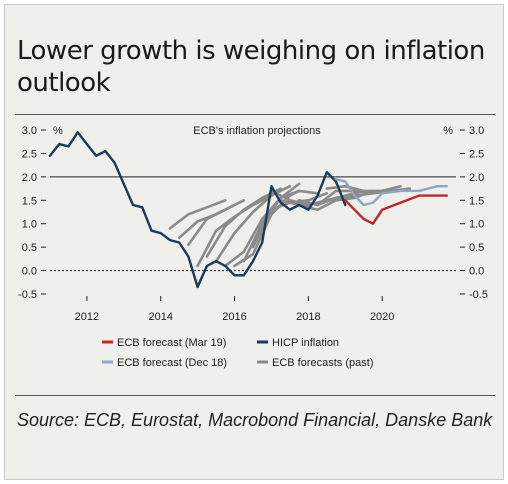 The height and width of the screenshot is (484, 508). Describe the element at coordinates (478, 295) in the screenshot. I see `y-tick-label-right: -0.5` at that location.